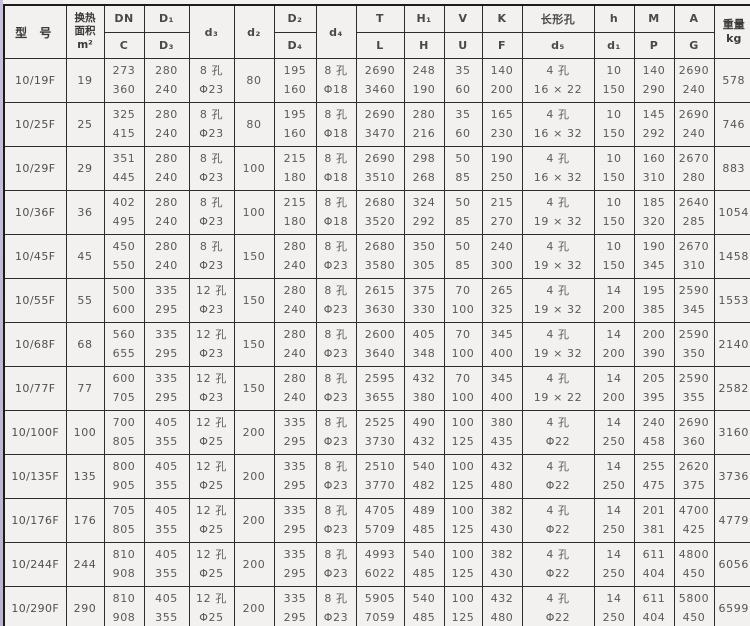 The height and width of the screenshot is (626, 750). Describe the element at coordinates (35, 80) in the screenshot. I see `model-cell: 10/19F` at that location.